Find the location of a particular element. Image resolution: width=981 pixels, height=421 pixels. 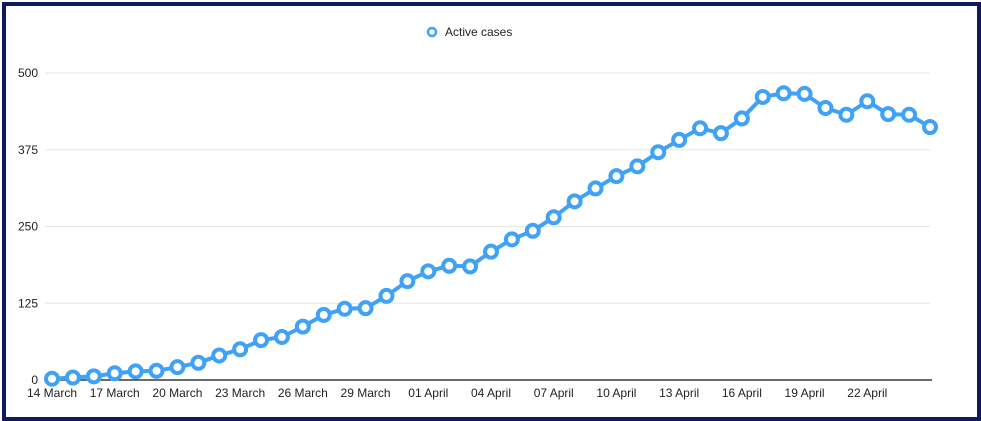

x-tick-label: 17 March is located at coordinates (115, 393).